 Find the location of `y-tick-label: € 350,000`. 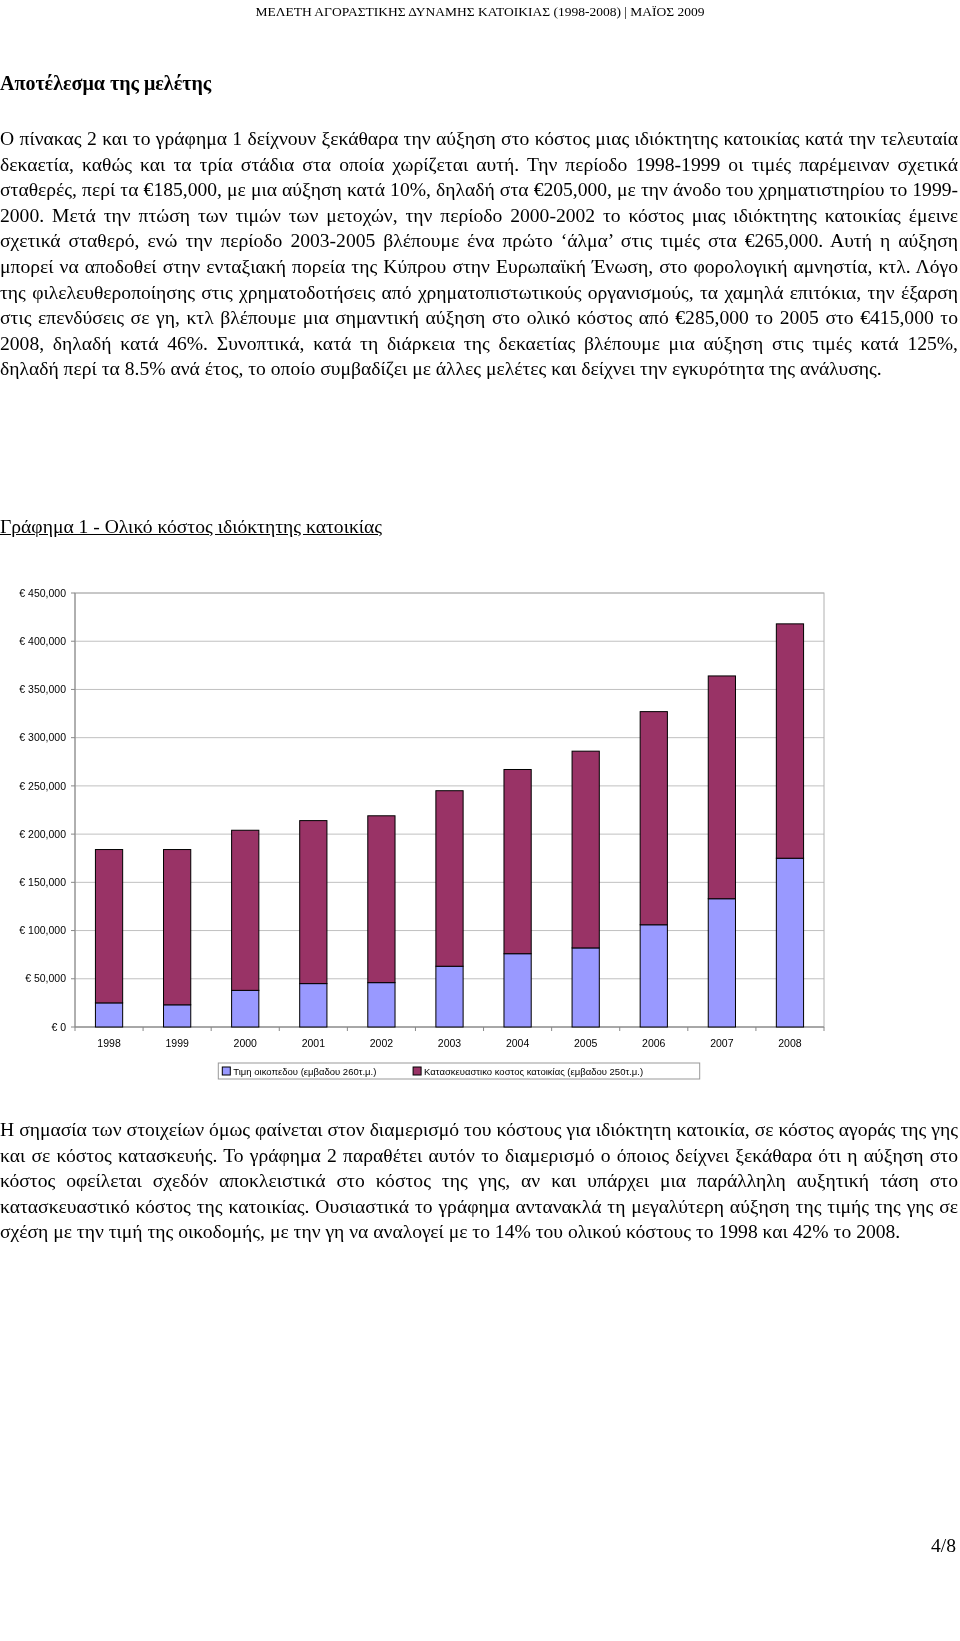

y-tick-label: € 350,000 is located at coordinates (43, 689).